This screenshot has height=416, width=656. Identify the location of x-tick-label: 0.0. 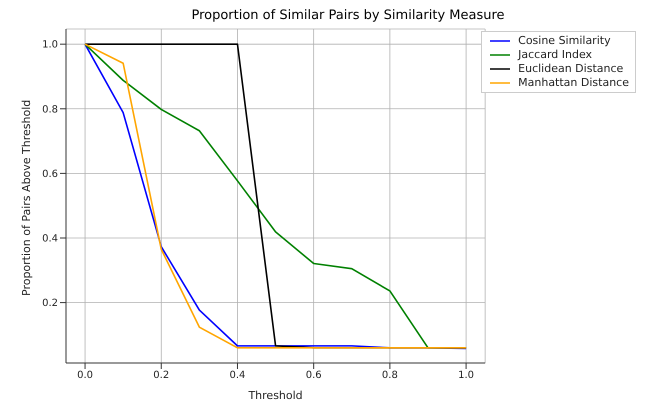
(85, 376).